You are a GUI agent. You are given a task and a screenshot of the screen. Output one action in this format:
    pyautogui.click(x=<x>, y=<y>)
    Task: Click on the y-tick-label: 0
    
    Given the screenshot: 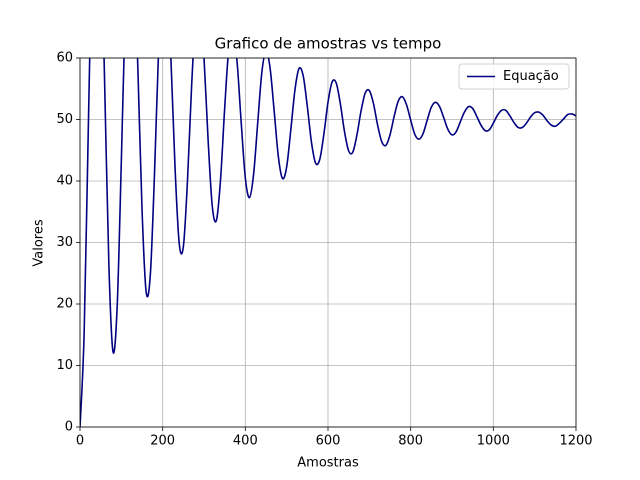 What is the action you would take?
    pyautogui.click(x=69, y=427)
    